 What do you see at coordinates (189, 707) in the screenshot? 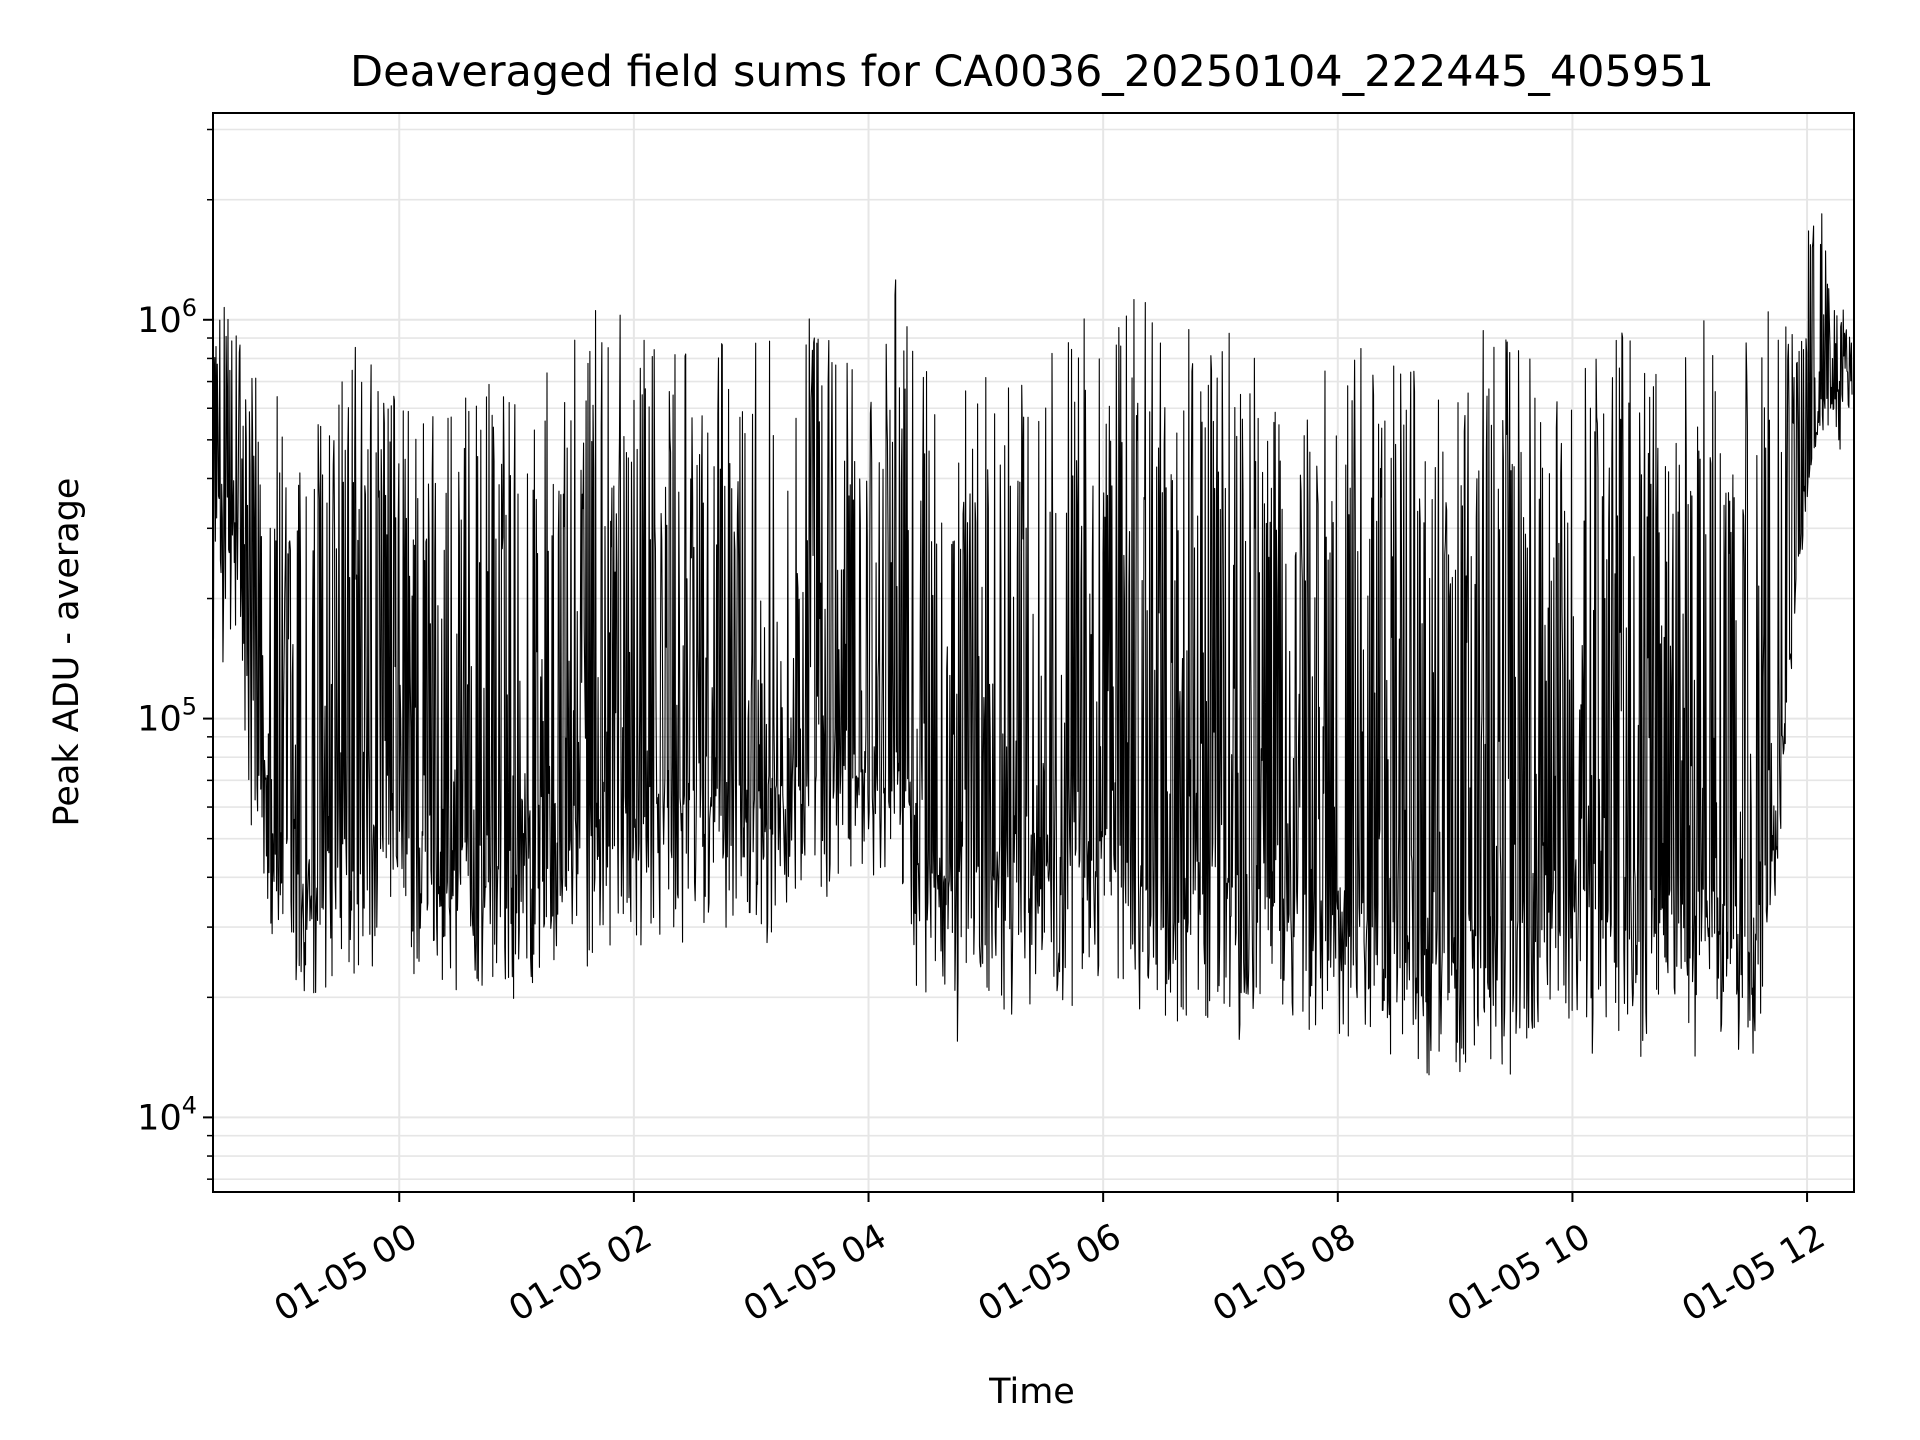
I see `y-tick-label-exponent: 5` at bounding box center [189, 707].